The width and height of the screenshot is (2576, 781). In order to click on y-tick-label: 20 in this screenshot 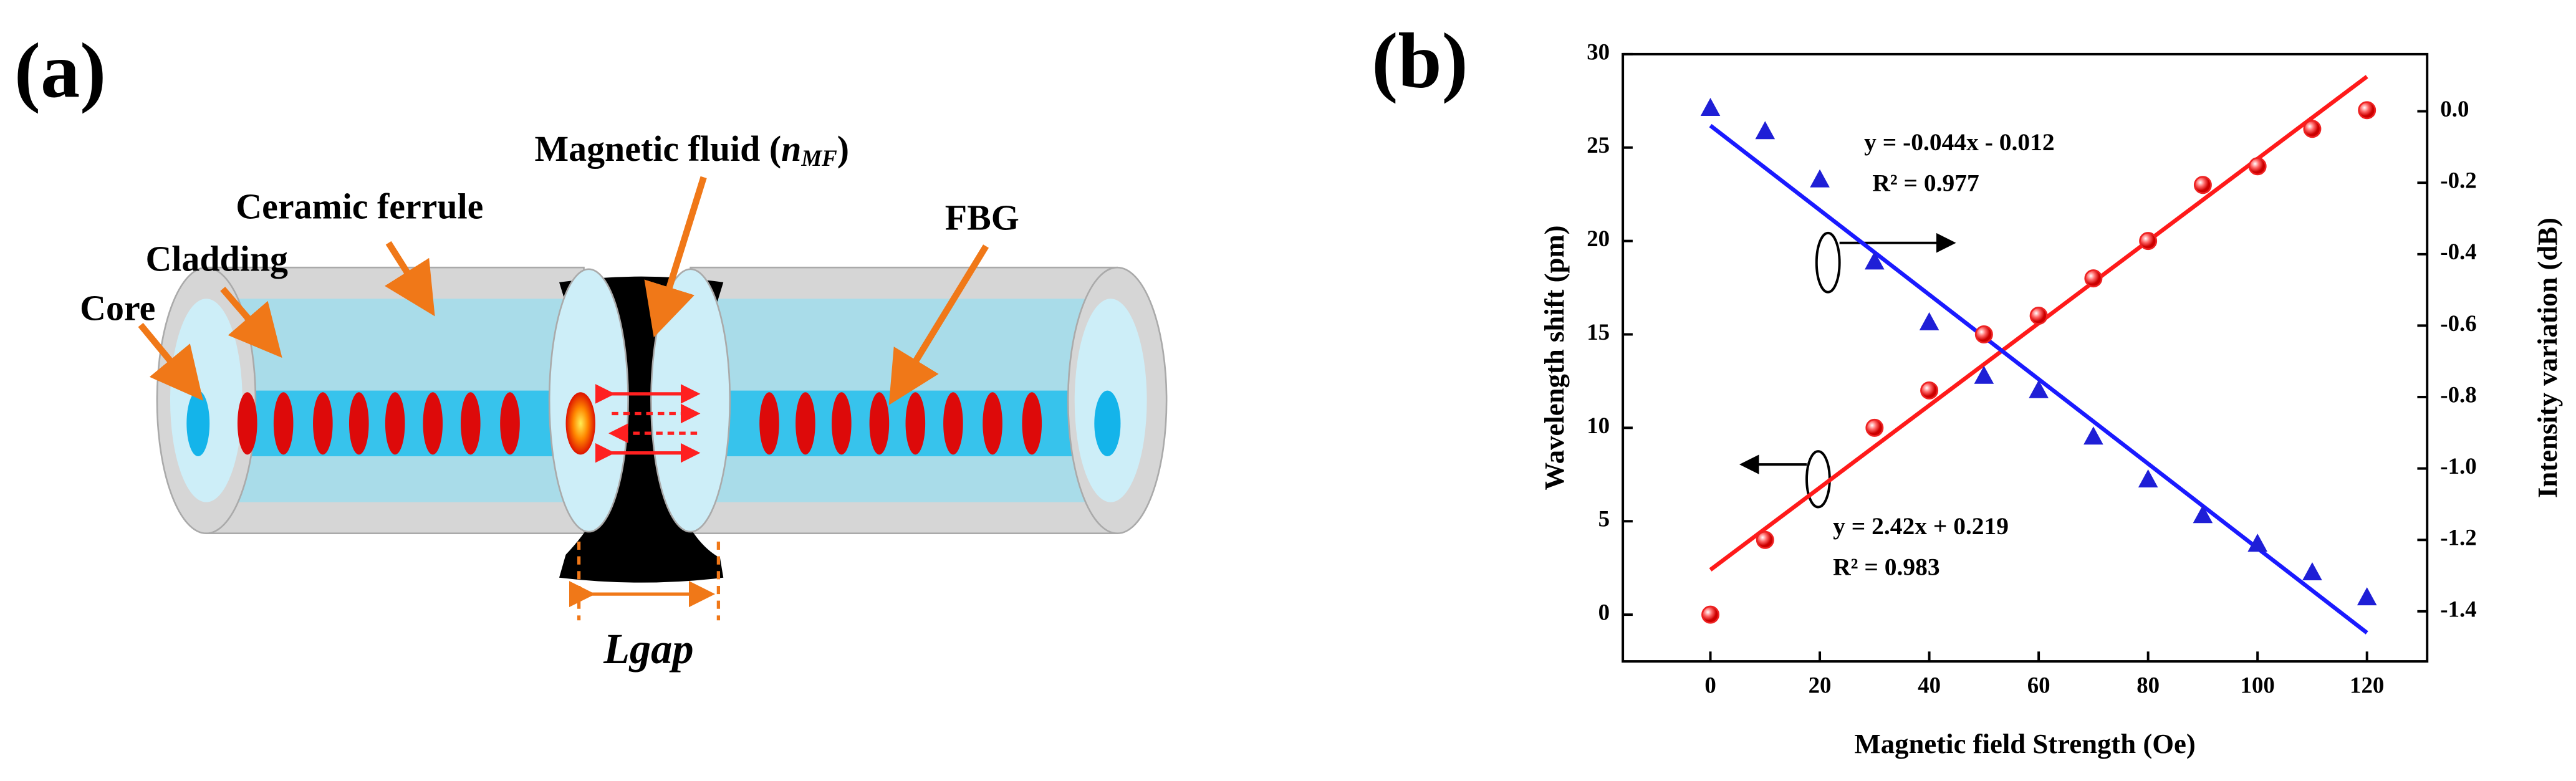, I will do `click(1598, 238)`.